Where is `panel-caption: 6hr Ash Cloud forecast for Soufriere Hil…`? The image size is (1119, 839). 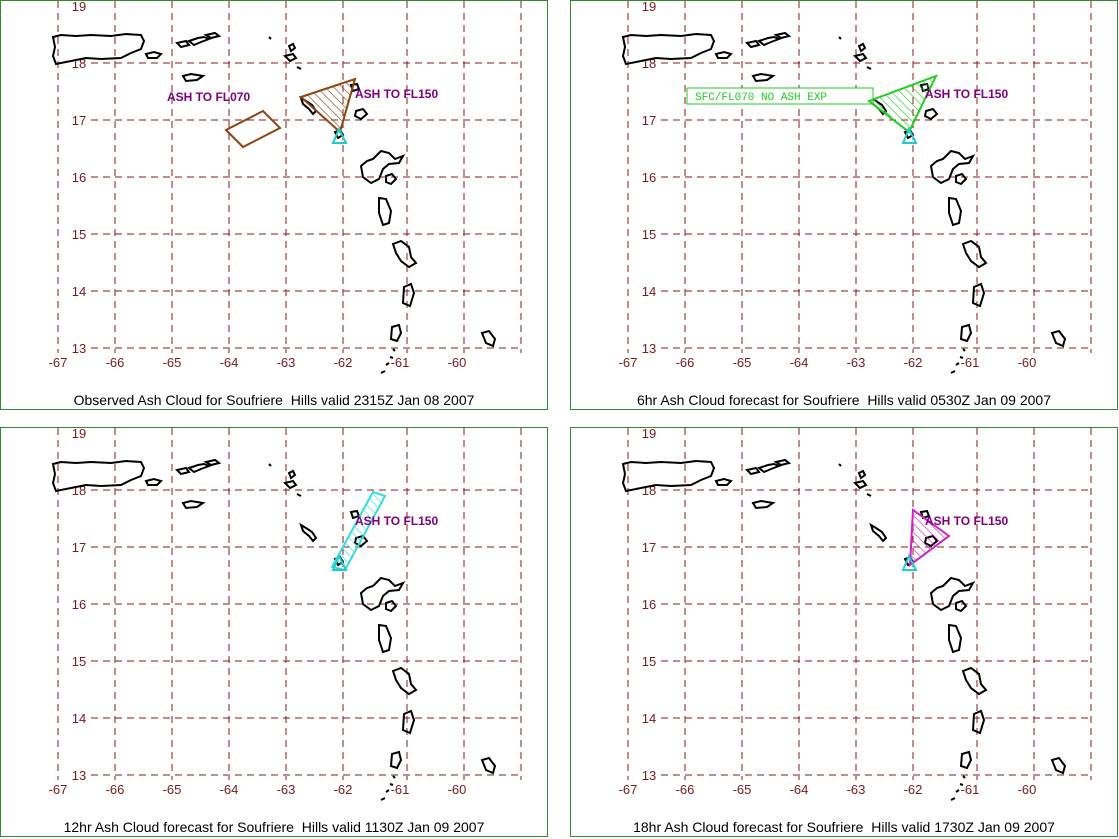
panel-caption: 6hr Ash Cloud forecast for Soufriere Hil… is located at coordinates (843, 400).